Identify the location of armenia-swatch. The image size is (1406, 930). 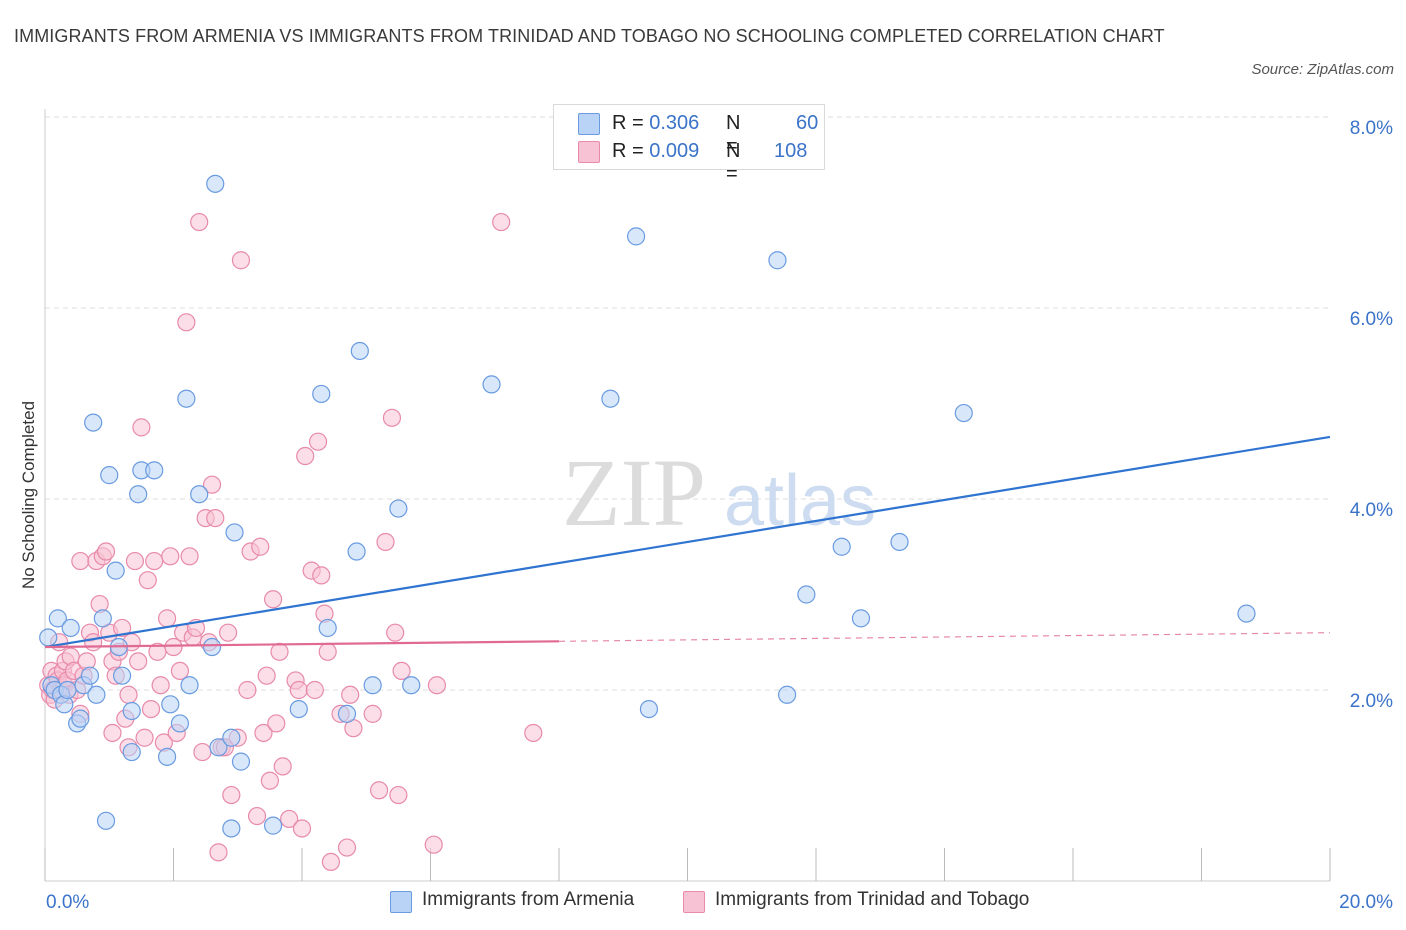
(589, 124).